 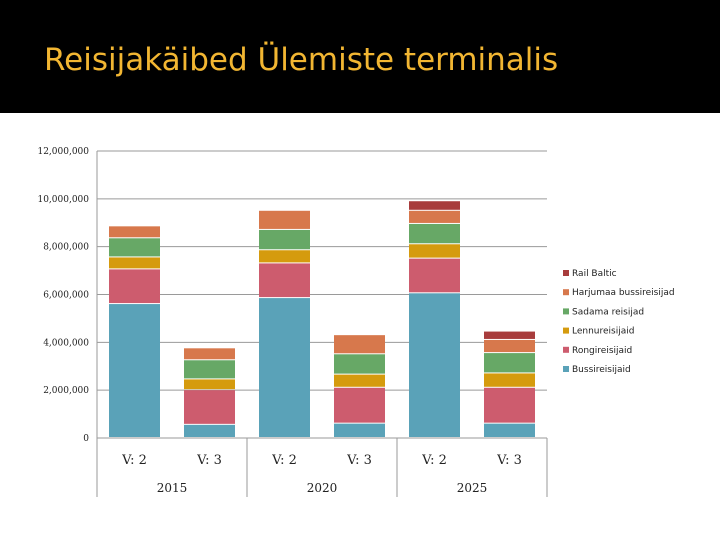 What do you see at coordinates (322, 467) in the screenshot?
I see `x-axis: V: 2 V: 3 V: 2 V: 3 V: 2 V: 3 2015 2020 2025` at bounding box center [322, 467].